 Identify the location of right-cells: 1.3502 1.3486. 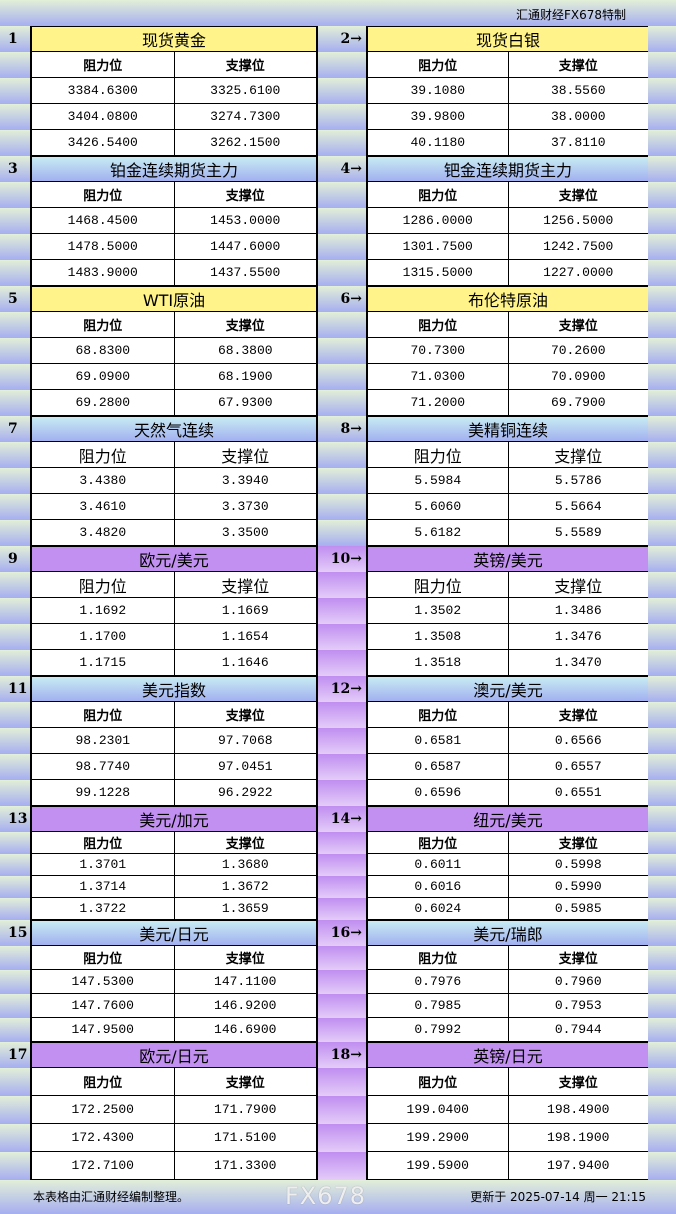
(508, 611).